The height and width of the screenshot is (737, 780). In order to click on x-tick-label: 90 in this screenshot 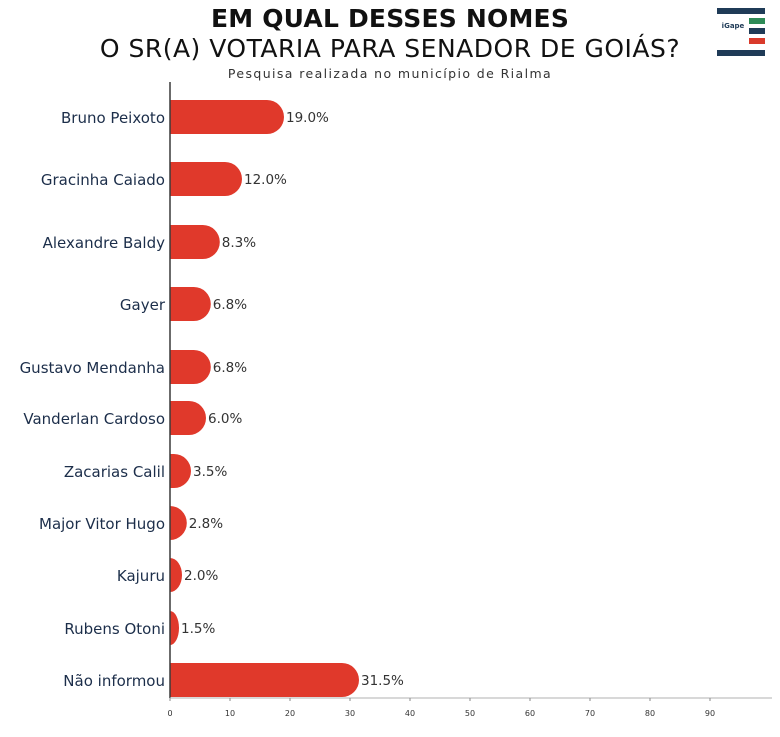, I will do `click(710, 713)`.